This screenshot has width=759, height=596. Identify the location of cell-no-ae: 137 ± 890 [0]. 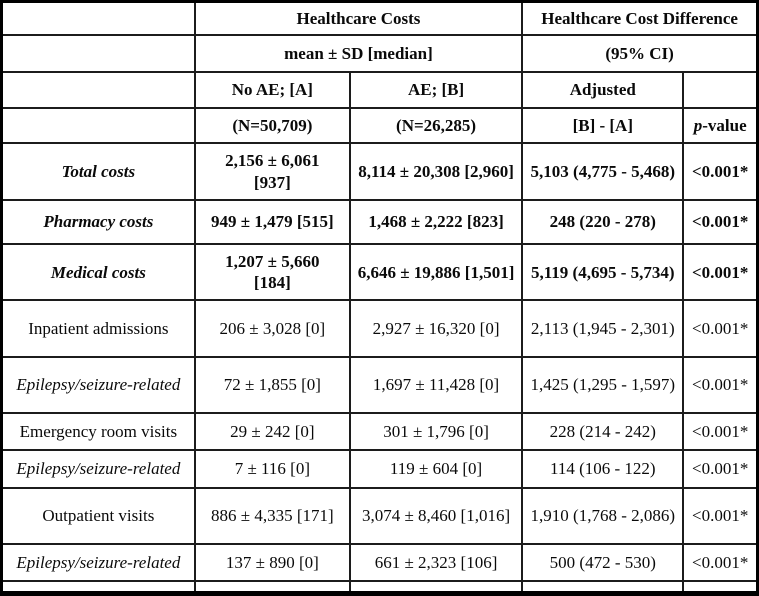
(272, 563).